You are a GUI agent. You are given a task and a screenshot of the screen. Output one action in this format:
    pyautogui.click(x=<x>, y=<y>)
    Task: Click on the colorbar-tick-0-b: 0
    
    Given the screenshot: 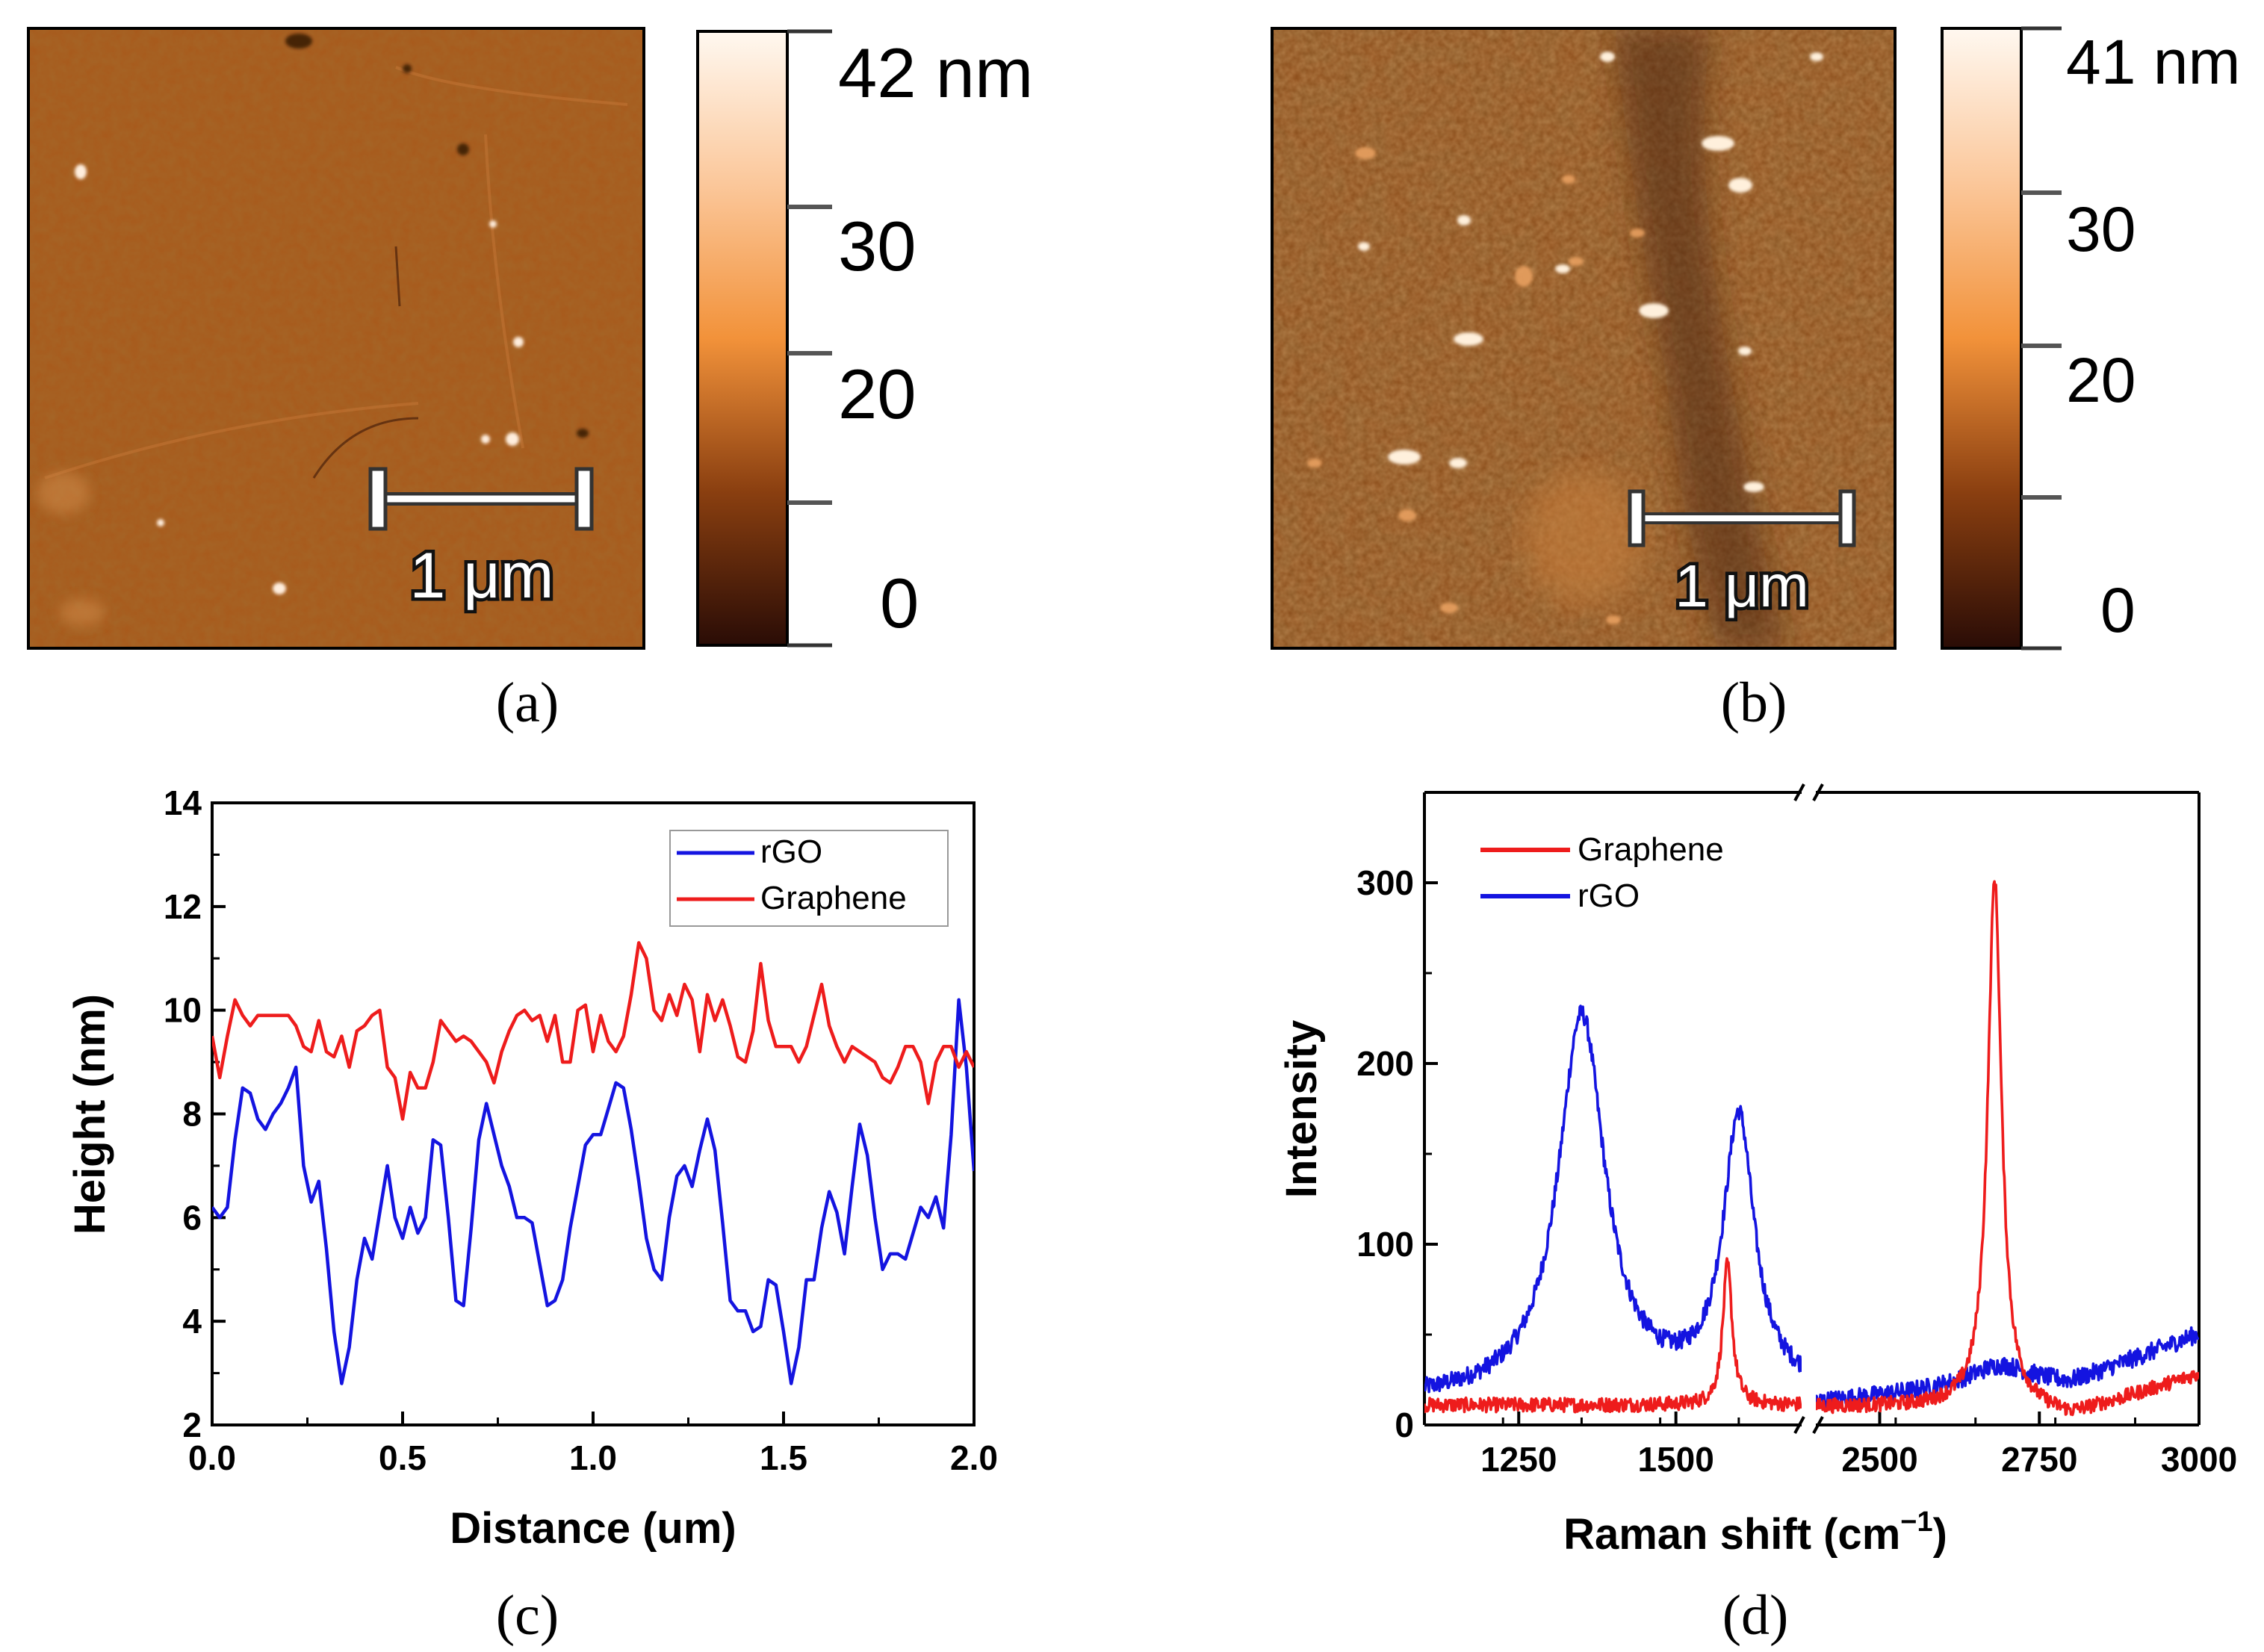 What is the action you would take?
    pyautogui.click(x=2118, y=610)
    